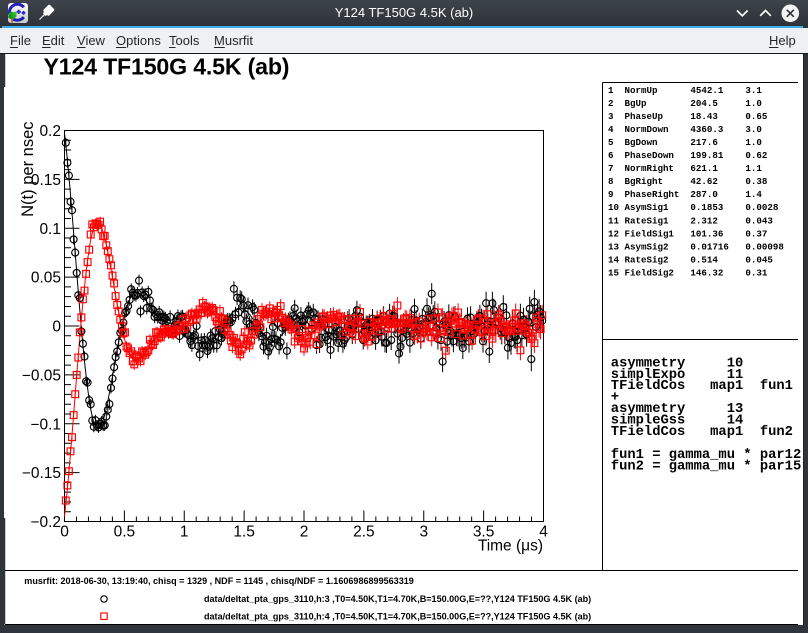  I want to click on svg-text: 0.15, so click(46, 180).